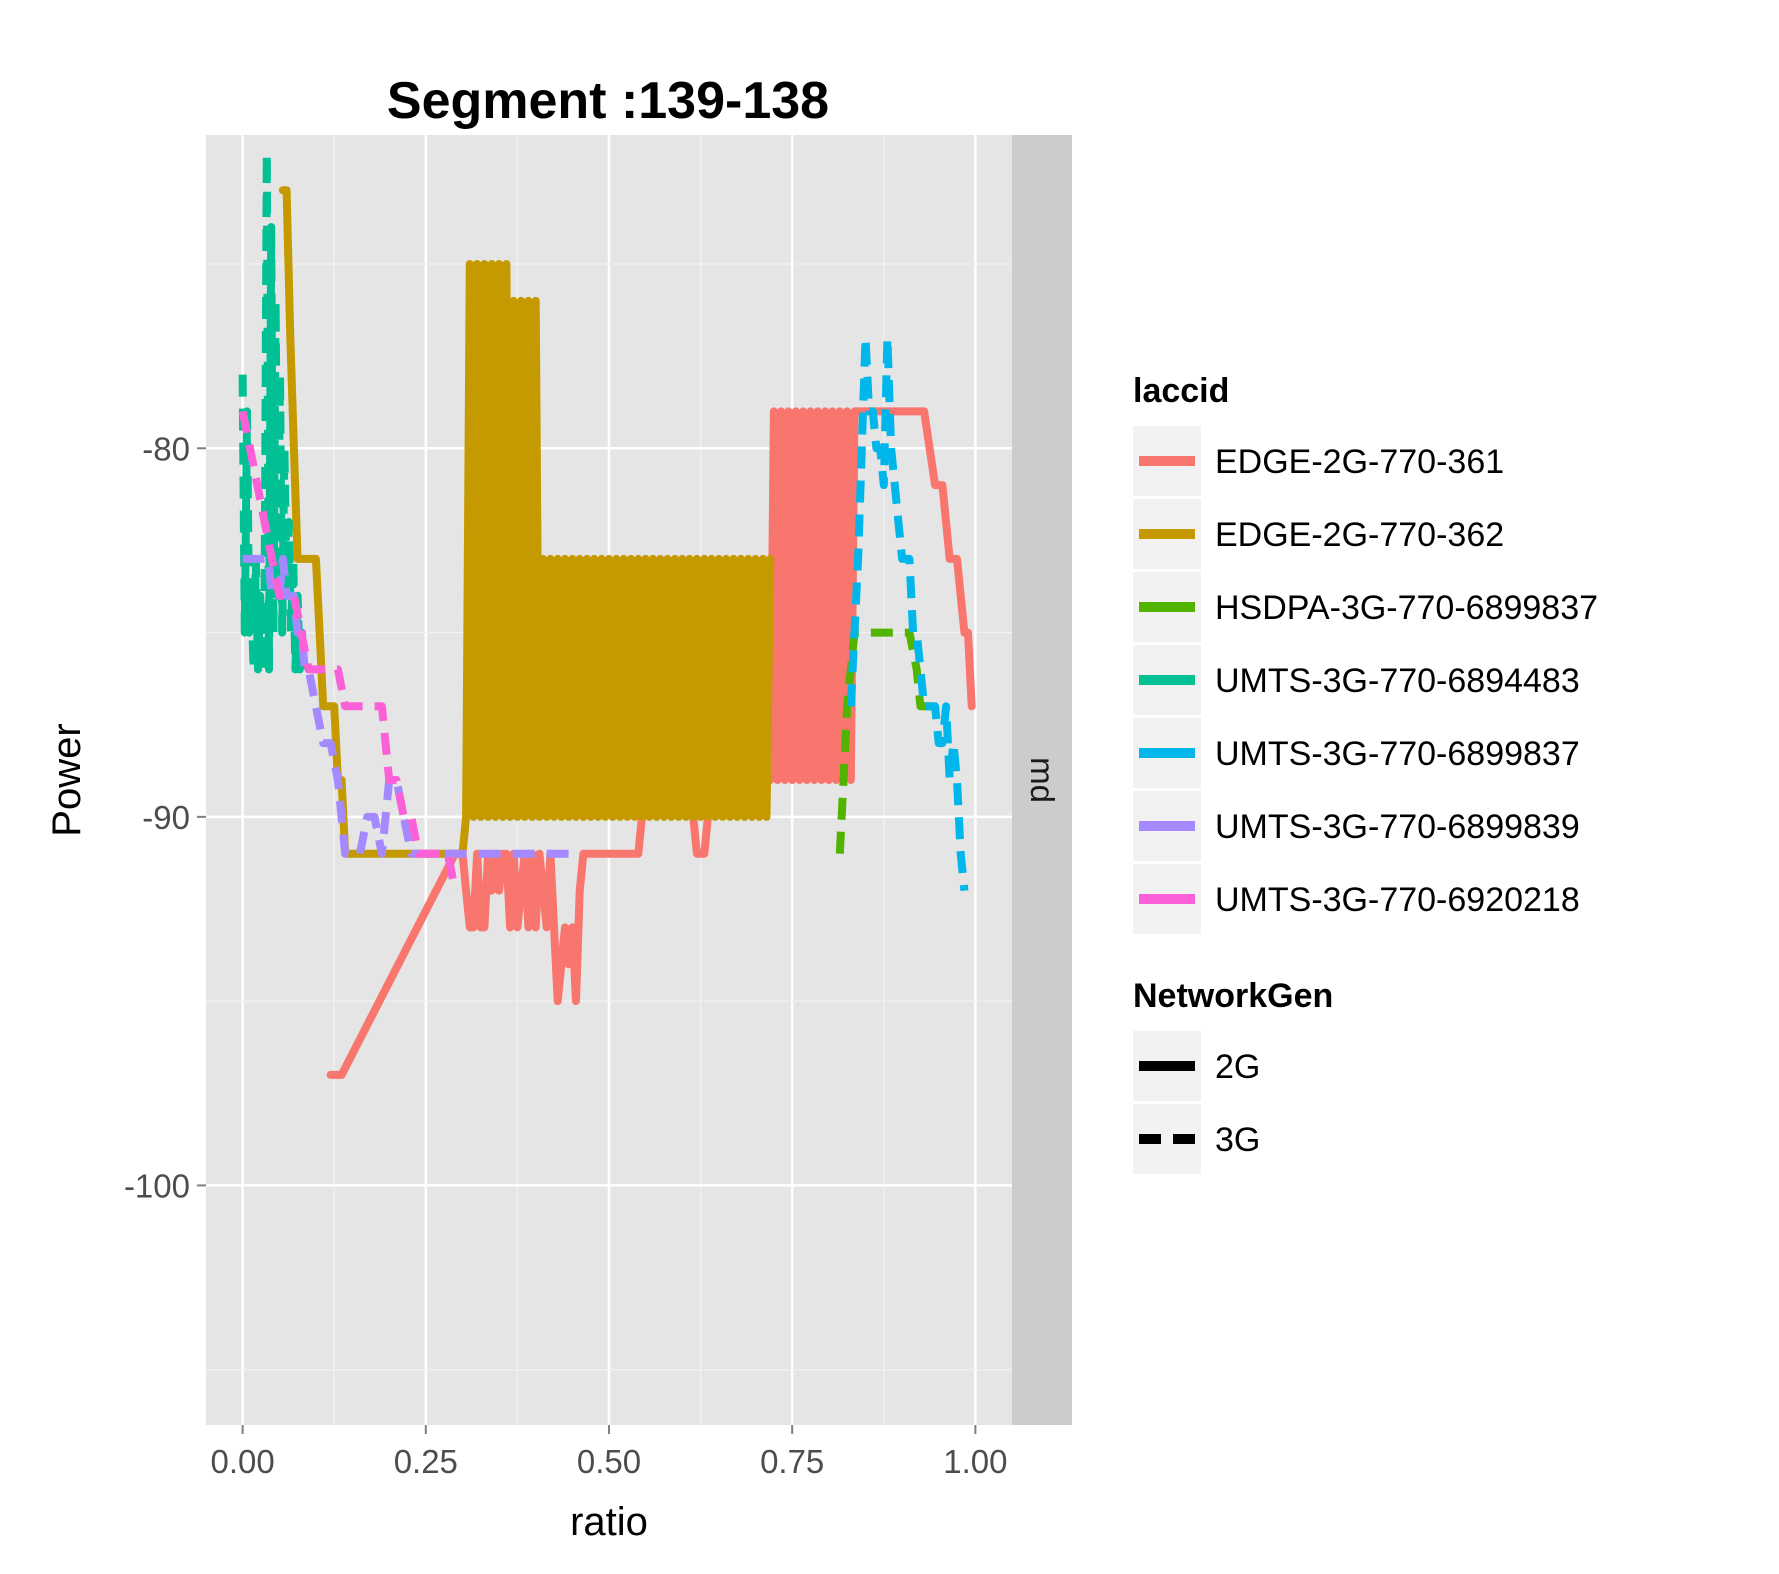  Describe the element at coordinates (608, 101) in the screenshot. I see `chart-title: Segment :139-138` at that location.